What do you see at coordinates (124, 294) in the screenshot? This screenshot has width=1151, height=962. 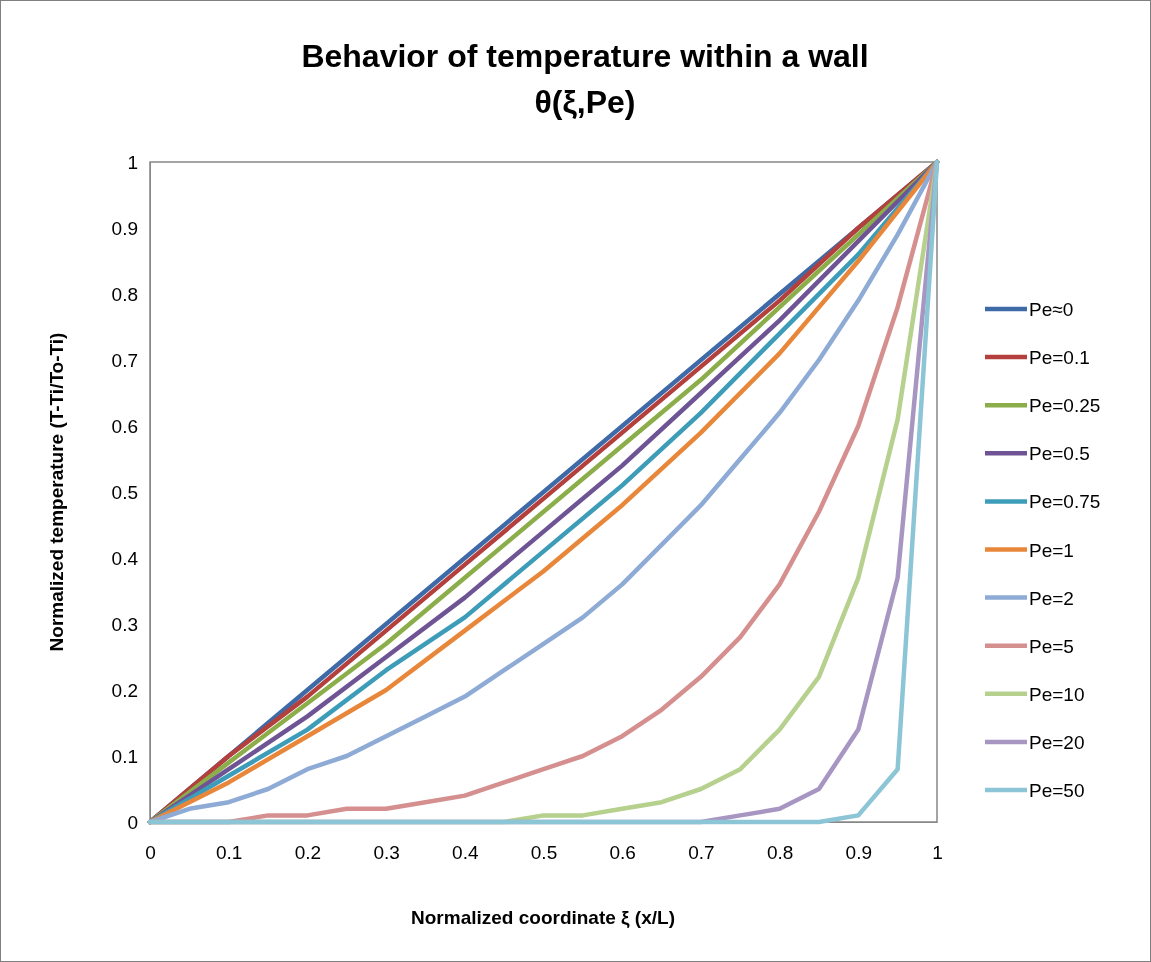 I see `y-tick-label: 0.8` at bounding box center [124, 294].